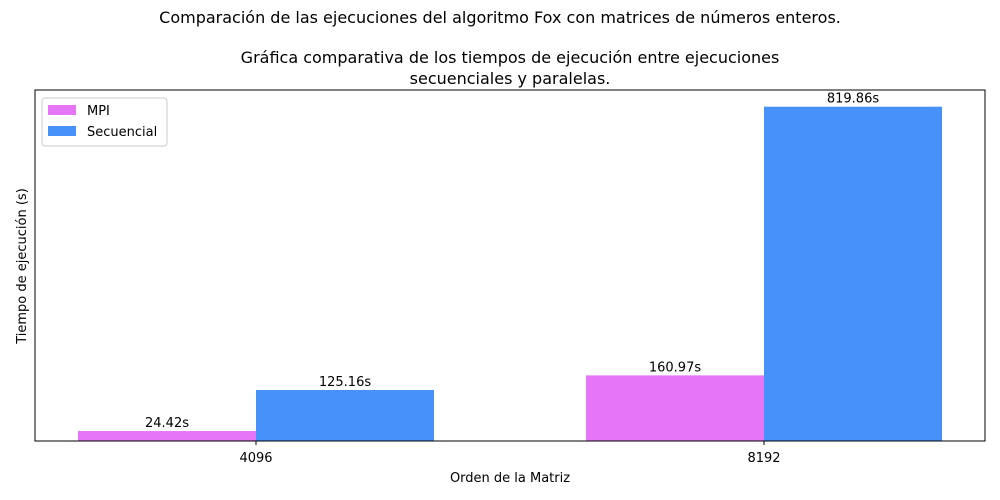  Describe the element at coordinates (763, 458) in the screenshot. I see `x-tick-label: 8192` at that location.